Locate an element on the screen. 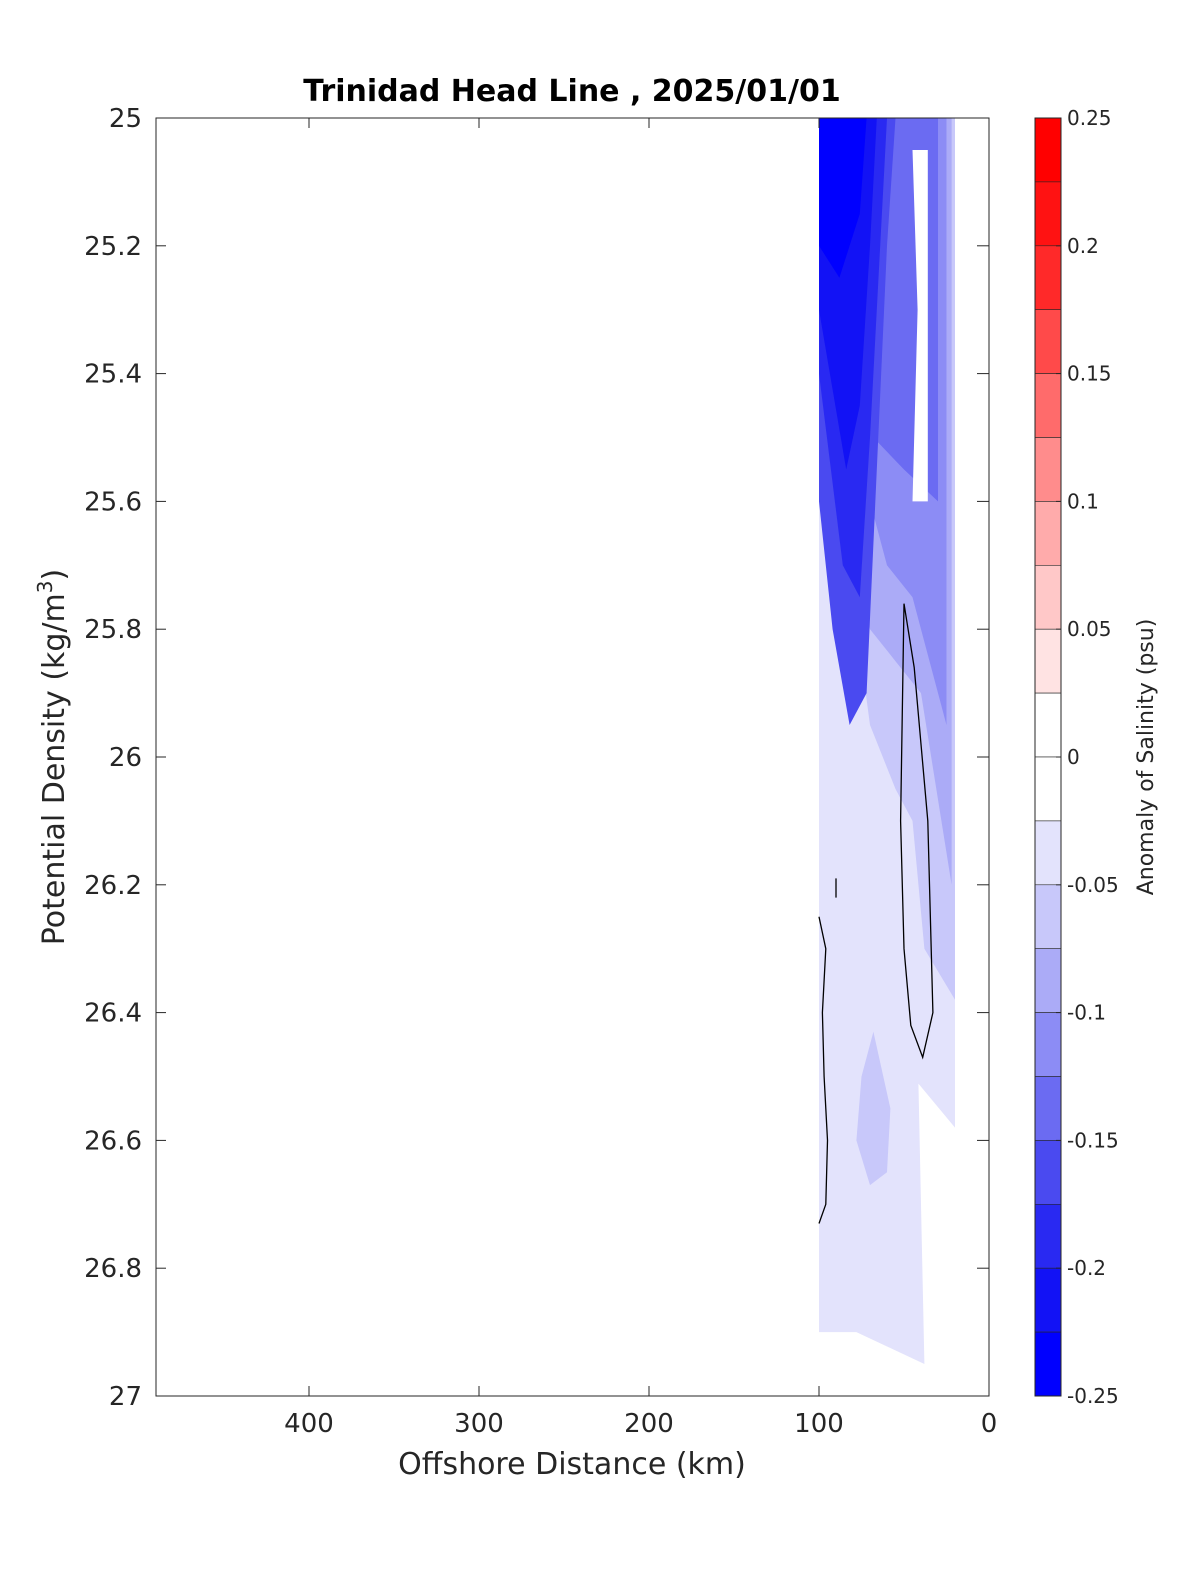 The image size is (1200, 1575). colorbar-label: Anomaly of Salinity (psu) is located at coordinates (1146, 757).